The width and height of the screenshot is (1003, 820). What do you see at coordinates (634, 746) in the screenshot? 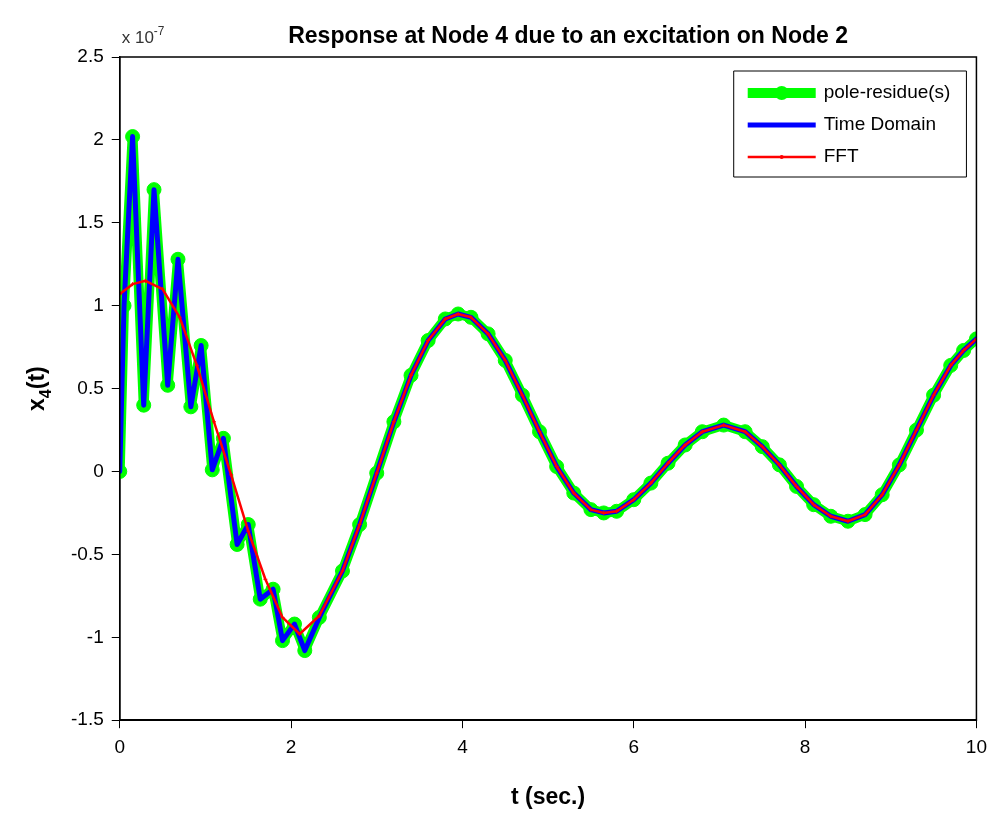
I see `x-tick-label: 6` at bounding box center [634, 746].